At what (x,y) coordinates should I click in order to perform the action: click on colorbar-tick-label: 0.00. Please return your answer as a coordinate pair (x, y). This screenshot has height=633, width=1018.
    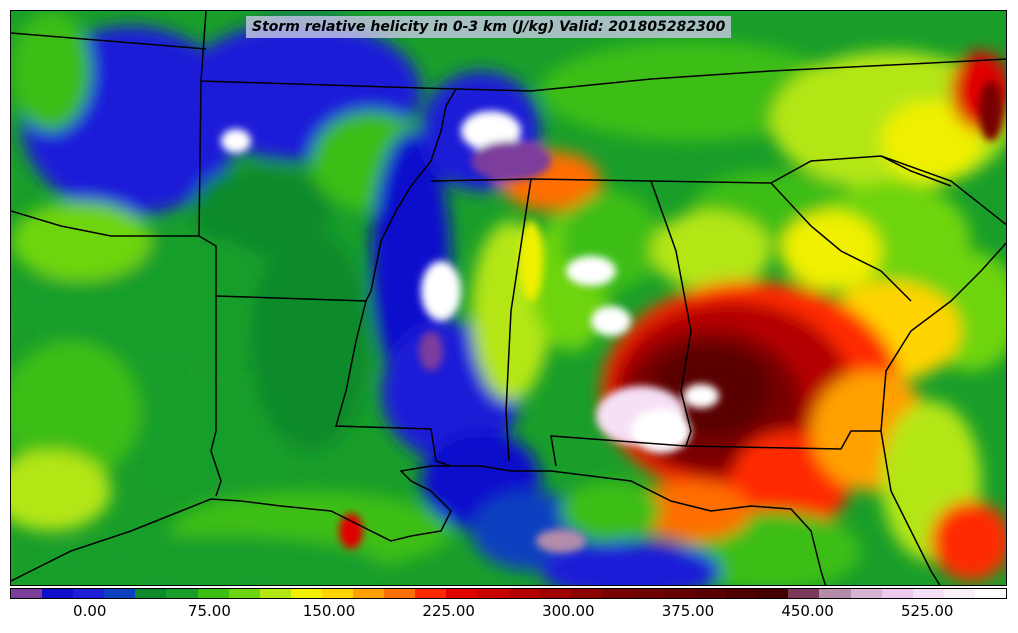
    Looking at the image, I should click on (90, 611).